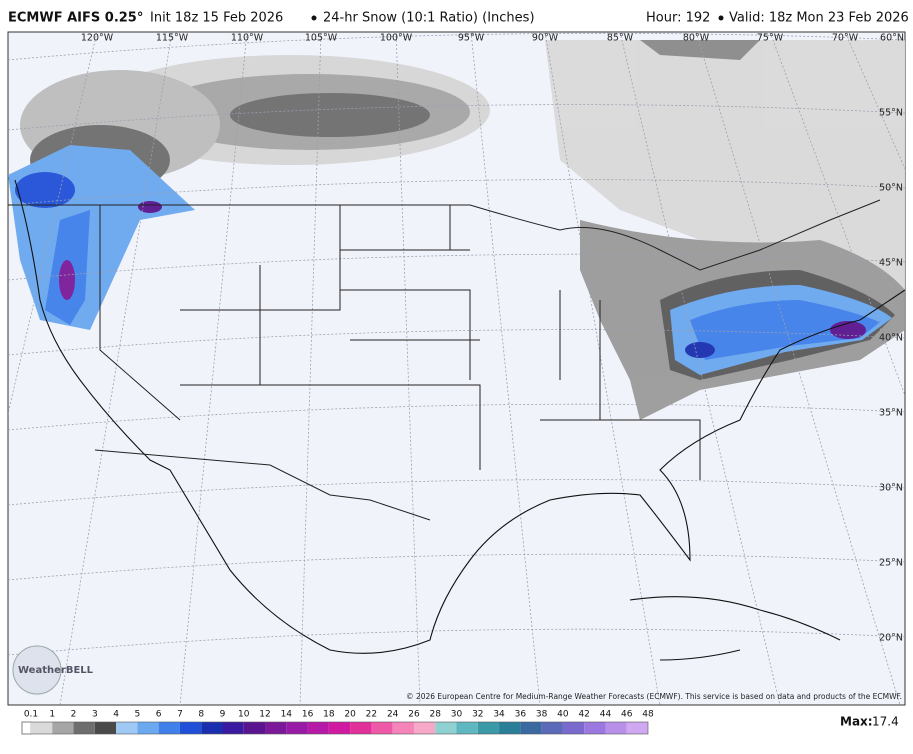  I want to click on lon-label: 70°W, so click(845, 38).